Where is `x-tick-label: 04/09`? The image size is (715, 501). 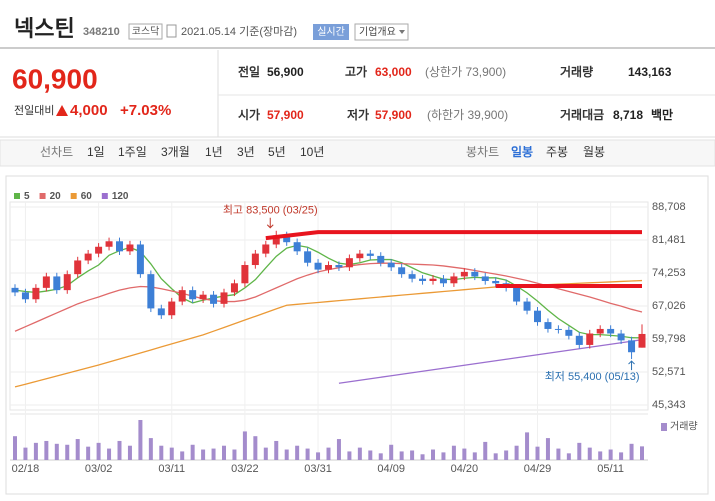
x-tick-label: 04/09 is located at coordinates (391, 469).